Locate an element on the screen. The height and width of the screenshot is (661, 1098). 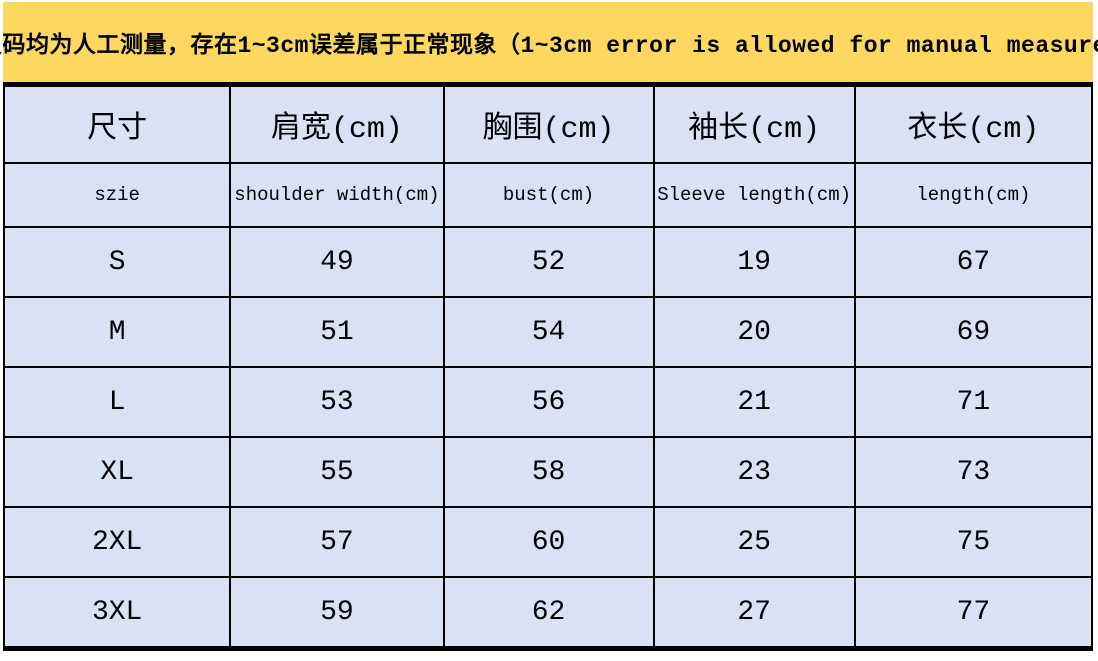
size-label: L is located at coordinates (117, 402).